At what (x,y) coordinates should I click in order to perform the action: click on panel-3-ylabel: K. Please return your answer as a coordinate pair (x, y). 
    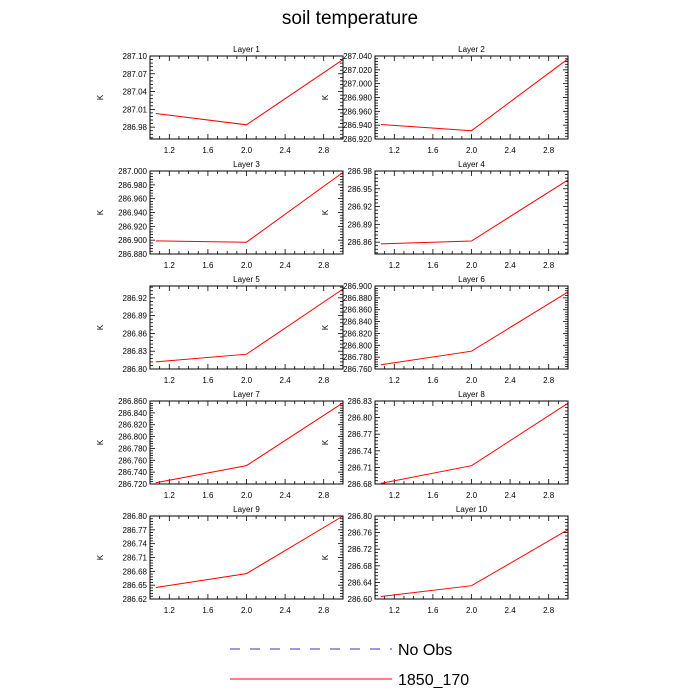
    Looking at the image, I should click on (100, 212).